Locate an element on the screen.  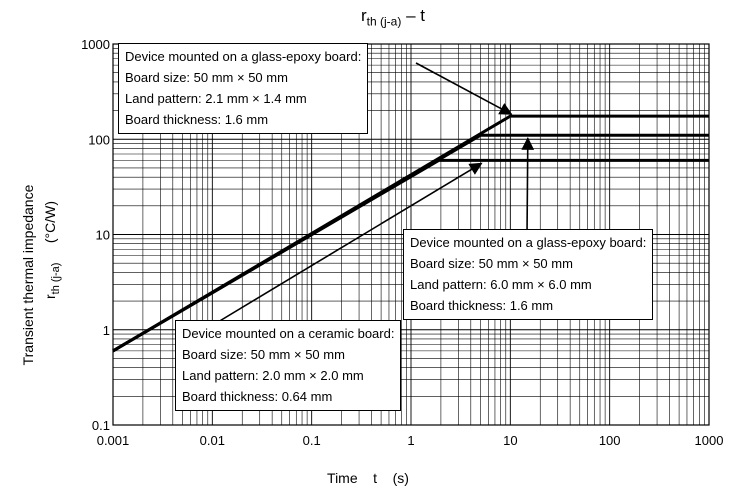
x-tick-label: 1 is located at coordinates (410, 440).